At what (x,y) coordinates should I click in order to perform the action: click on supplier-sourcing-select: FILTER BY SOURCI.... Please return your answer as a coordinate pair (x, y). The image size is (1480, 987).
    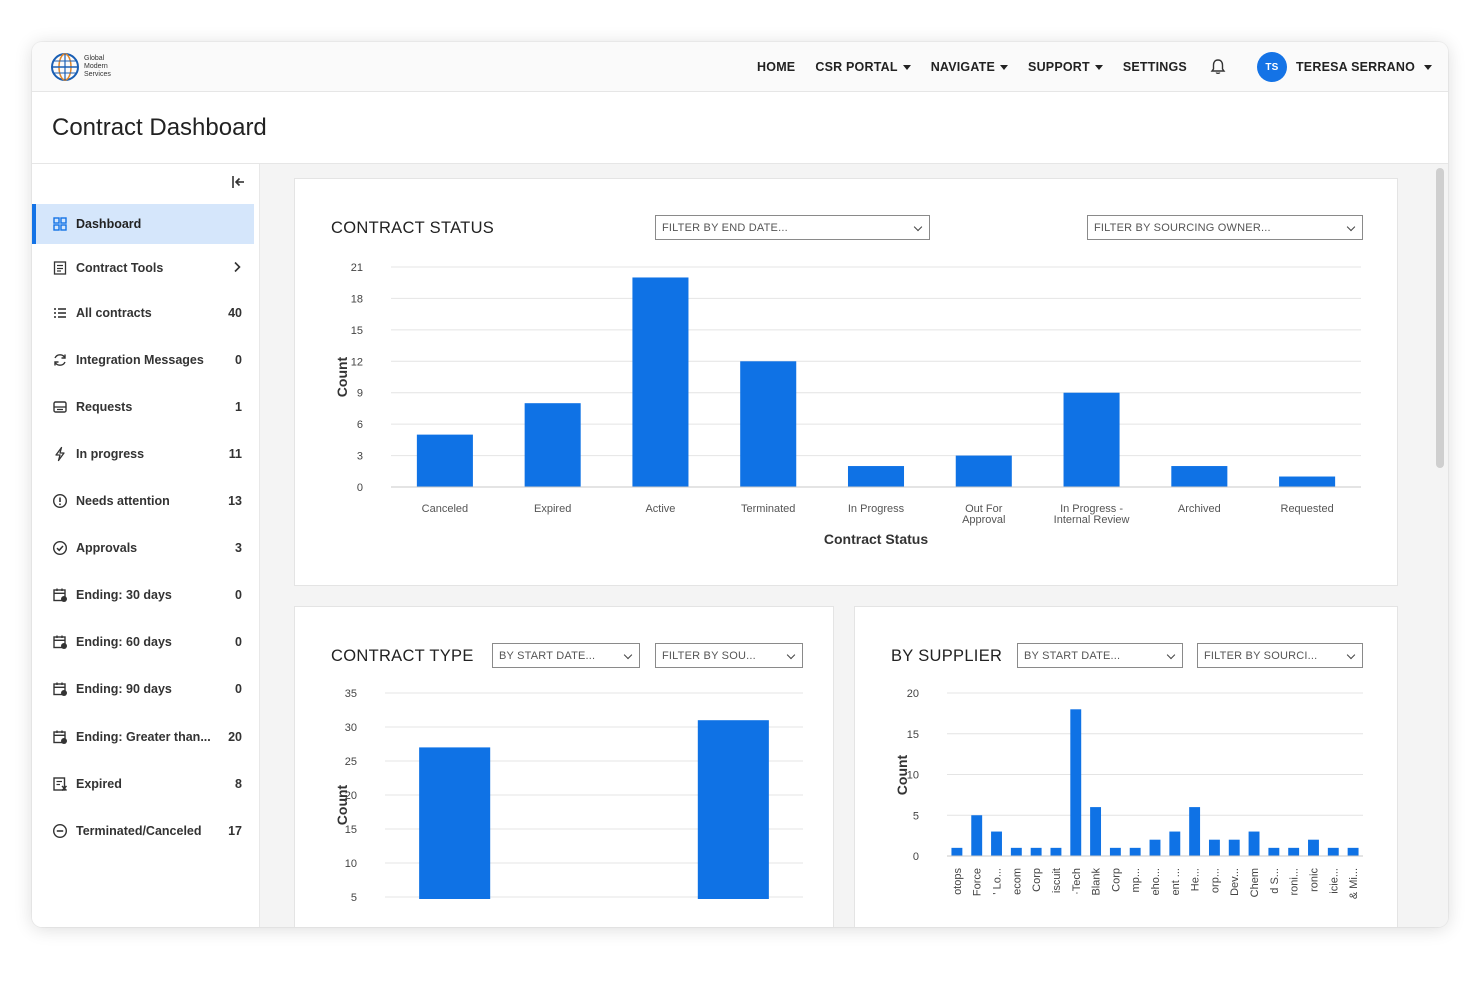
    Looking at the image, I should click on (1280, 655).